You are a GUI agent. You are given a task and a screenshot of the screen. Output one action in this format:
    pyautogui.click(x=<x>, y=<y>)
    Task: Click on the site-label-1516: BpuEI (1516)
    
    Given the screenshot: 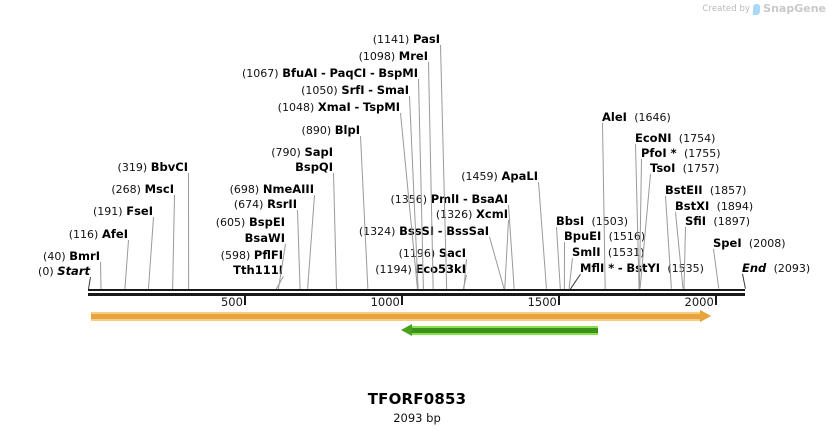 What is the action you would take?
    pyautogui.click(x=604, y=236)
    